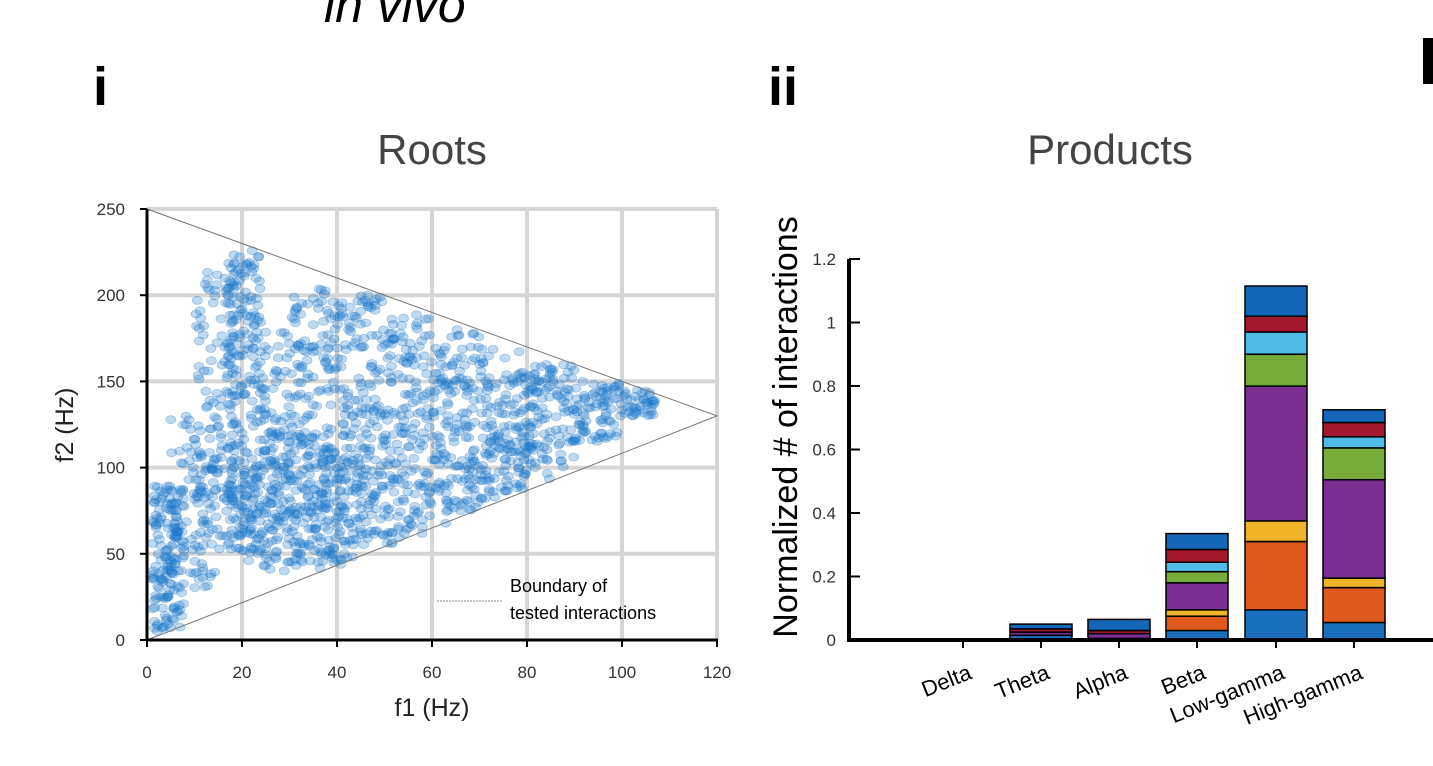 Image resolution: width=1433 pixels, height=766 pixels. What do you see at coordinates (146, 672) in the screenshot?
I see `roots-x-tick-label: 0` at bounding box center [146, 672].